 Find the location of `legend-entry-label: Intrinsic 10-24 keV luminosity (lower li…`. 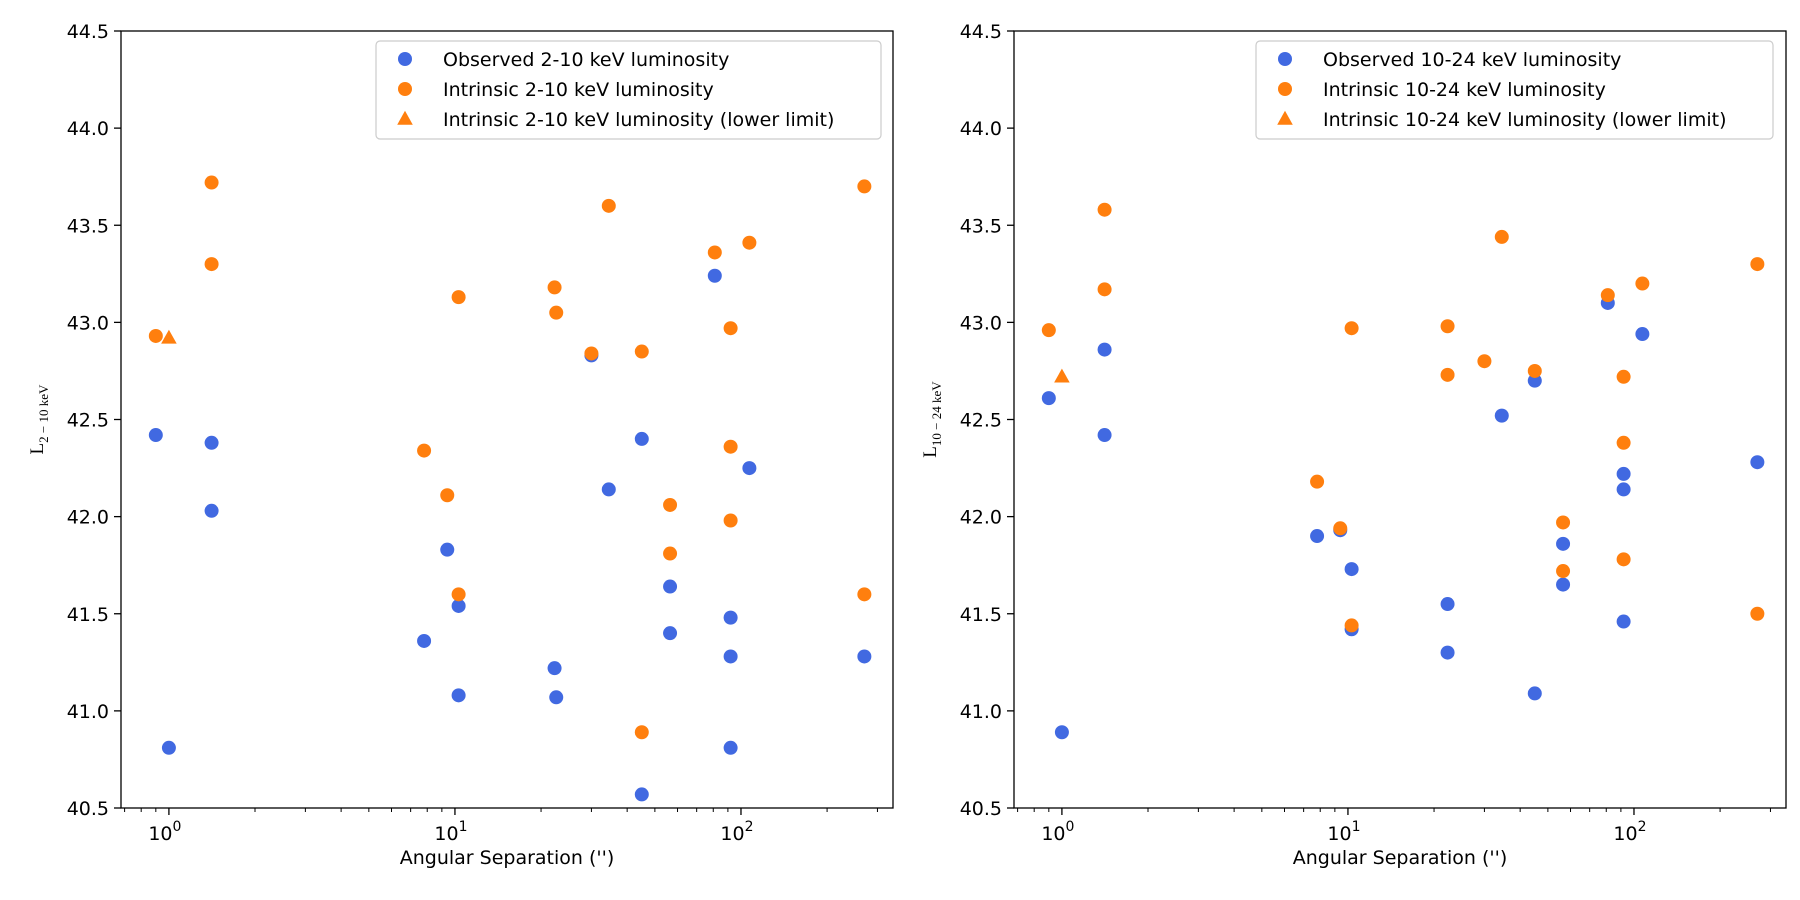

legend-entry-label: Intrinsic 10-24 keV luminosity (lower li… is located at coordinates (1524, 120).